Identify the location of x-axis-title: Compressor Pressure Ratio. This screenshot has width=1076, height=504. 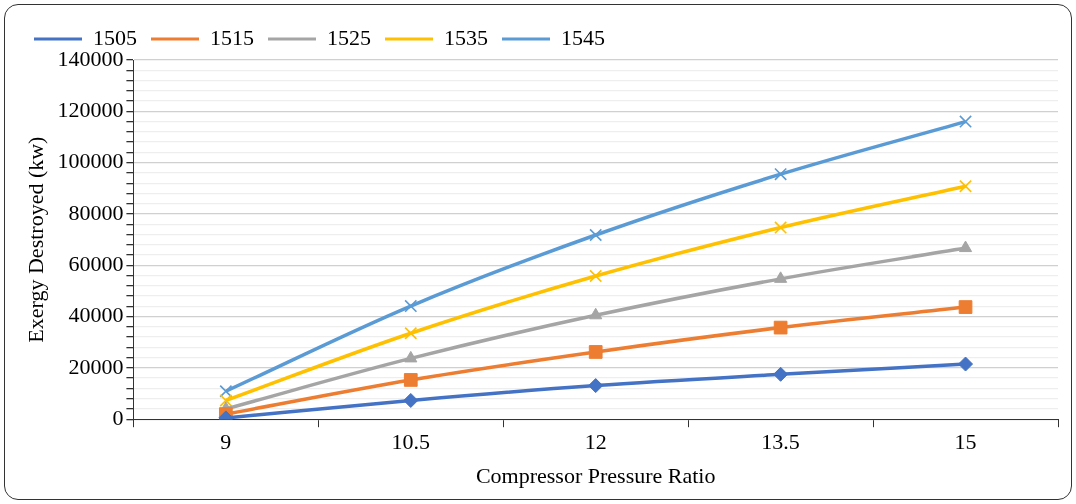
(595, 475).